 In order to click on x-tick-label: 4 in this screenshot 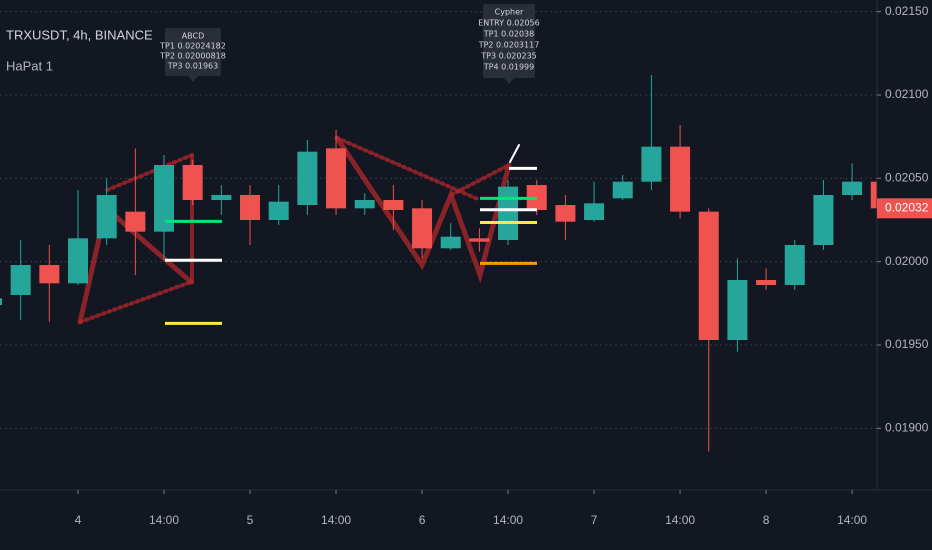, I will do `click(78, 520)`.